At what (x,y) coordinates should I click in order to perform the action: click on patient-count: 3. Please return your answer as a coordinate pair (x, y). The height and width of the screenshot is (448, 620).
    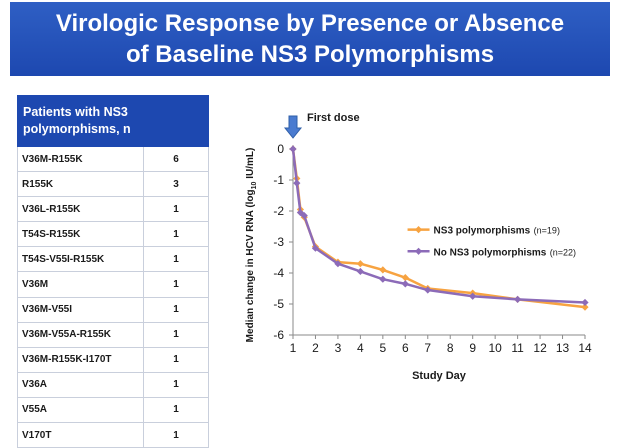
    Looking at the image, I should click on (176, 184).